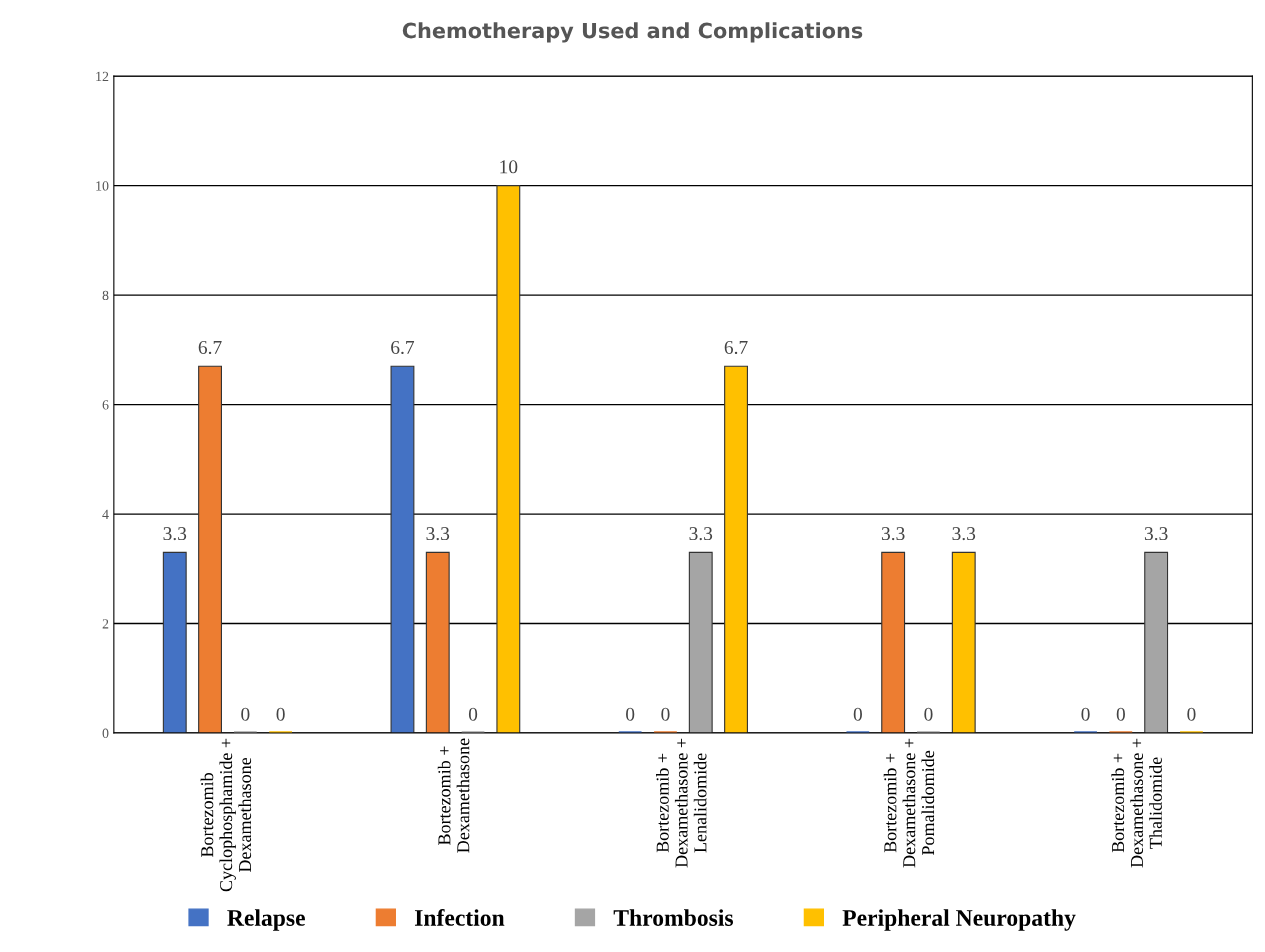  What do you see at coordinates (632, 32) in the screenshot?
I see `chart-title: Chemotherapy Used and Complications` at bounding box center [632, 32].